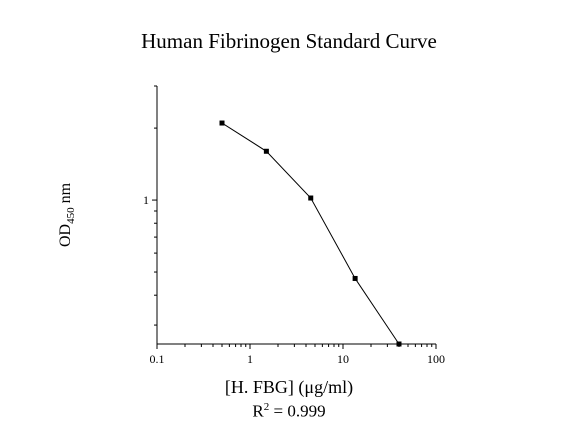 The height and width of the screenshot is (448, 578). What do you see at coordinates (289, 387) in the screenshot?
I see `x-axis-label: [H. FBG] (μg/ml)` at bounding box center [289, 387].